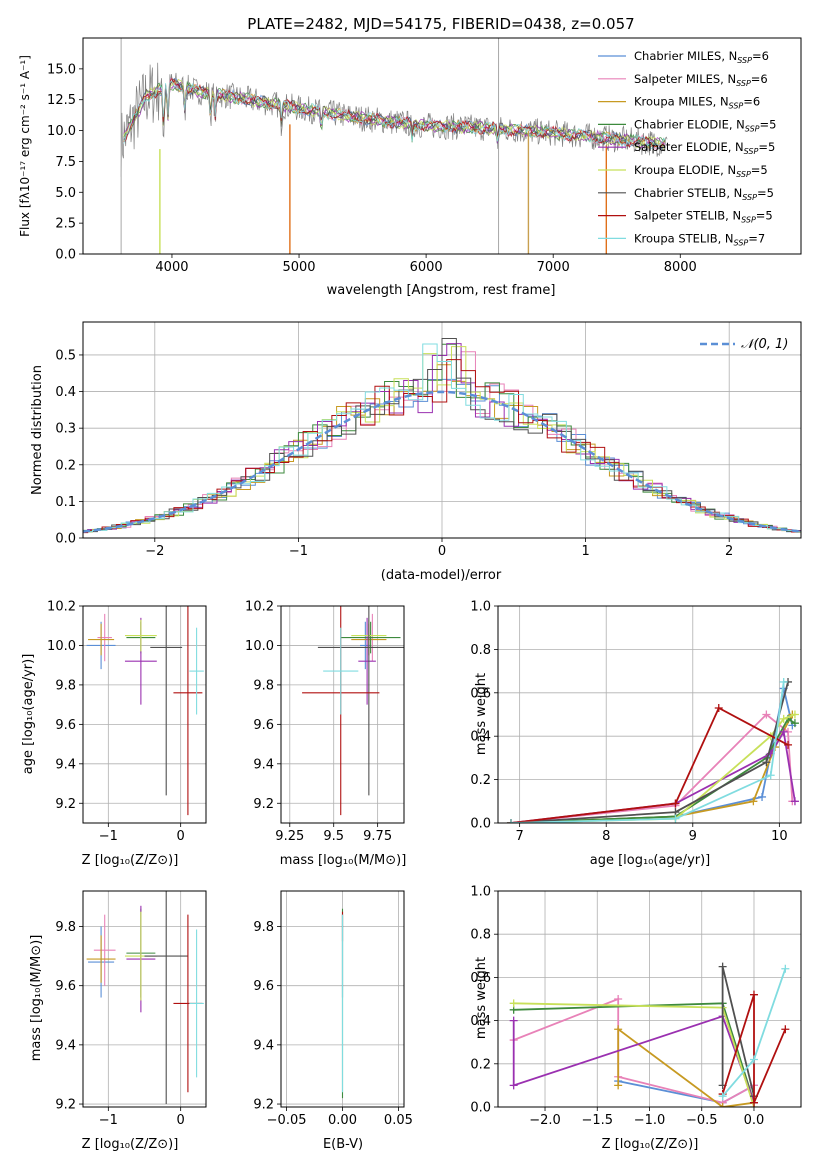 This screenshot has height=1170, width=819. What do you see at coordinates (705, 125) in the screenshot?
I see `legend-label: Chabrier ELODIE, NSSP=5` at bounding box center [705, 125].